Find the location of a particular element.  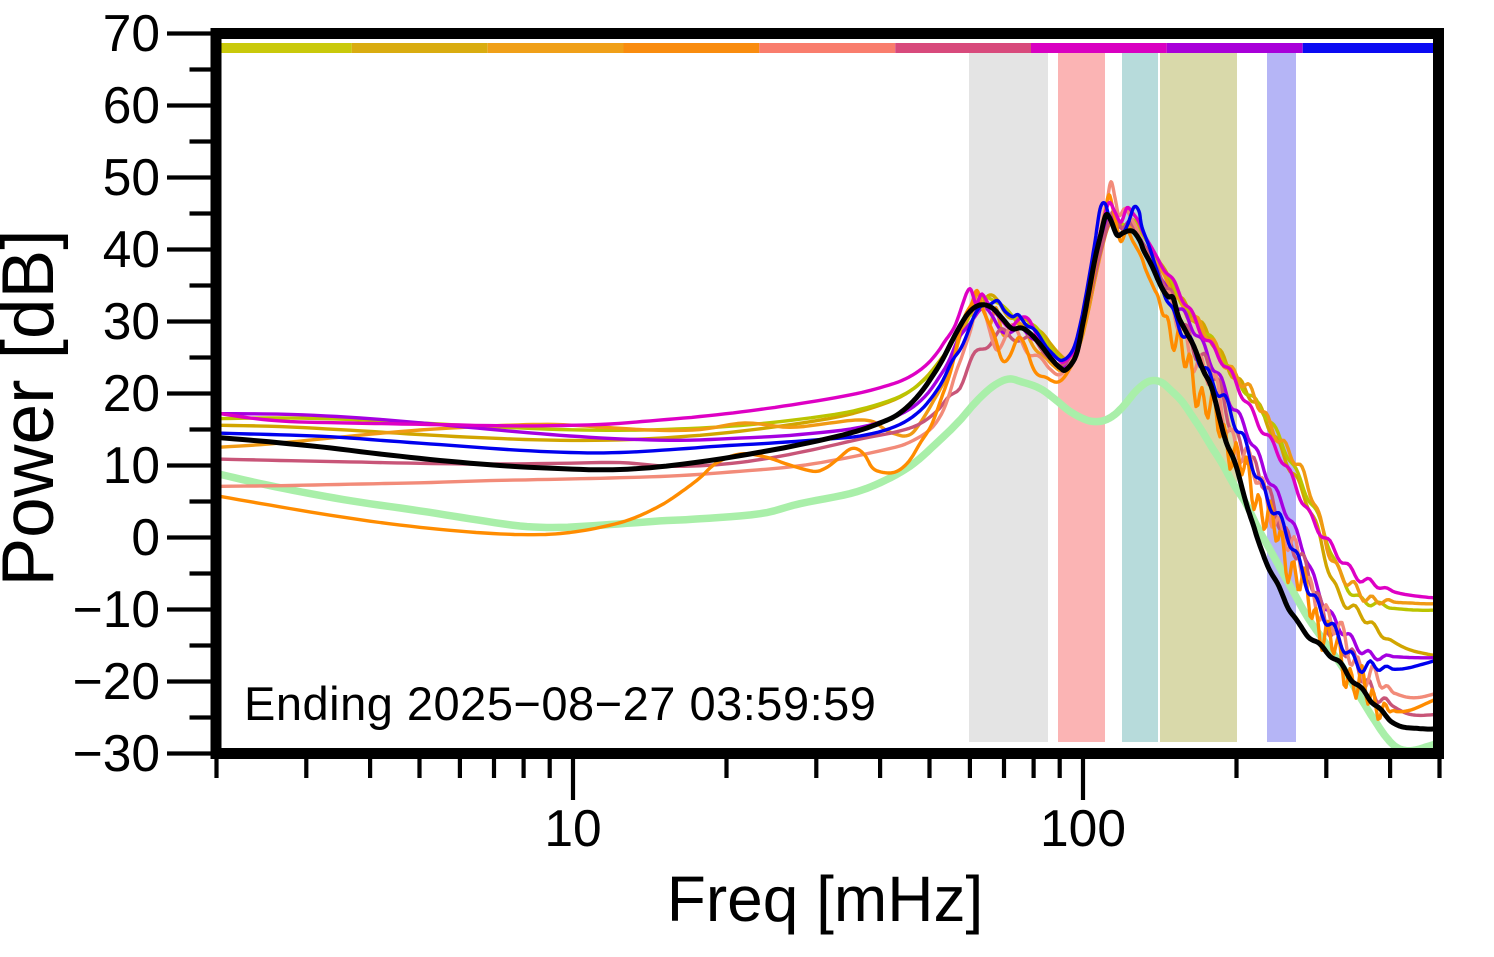

svg-text: Ending 2025−08−27 03:59:59 is located at coordinates (560, 703).